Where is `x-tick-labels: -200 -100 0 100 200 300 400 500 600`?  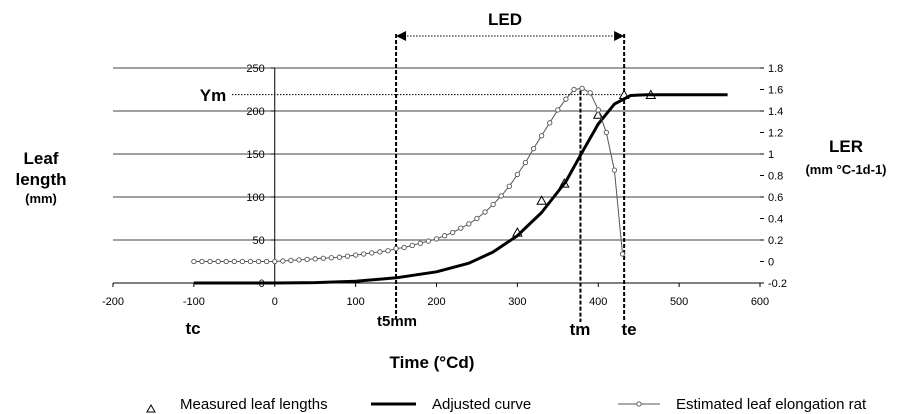 x-tick-labels: -200 -100 0 100 200 300 400 500 600 is located at coordinates (435, 295).